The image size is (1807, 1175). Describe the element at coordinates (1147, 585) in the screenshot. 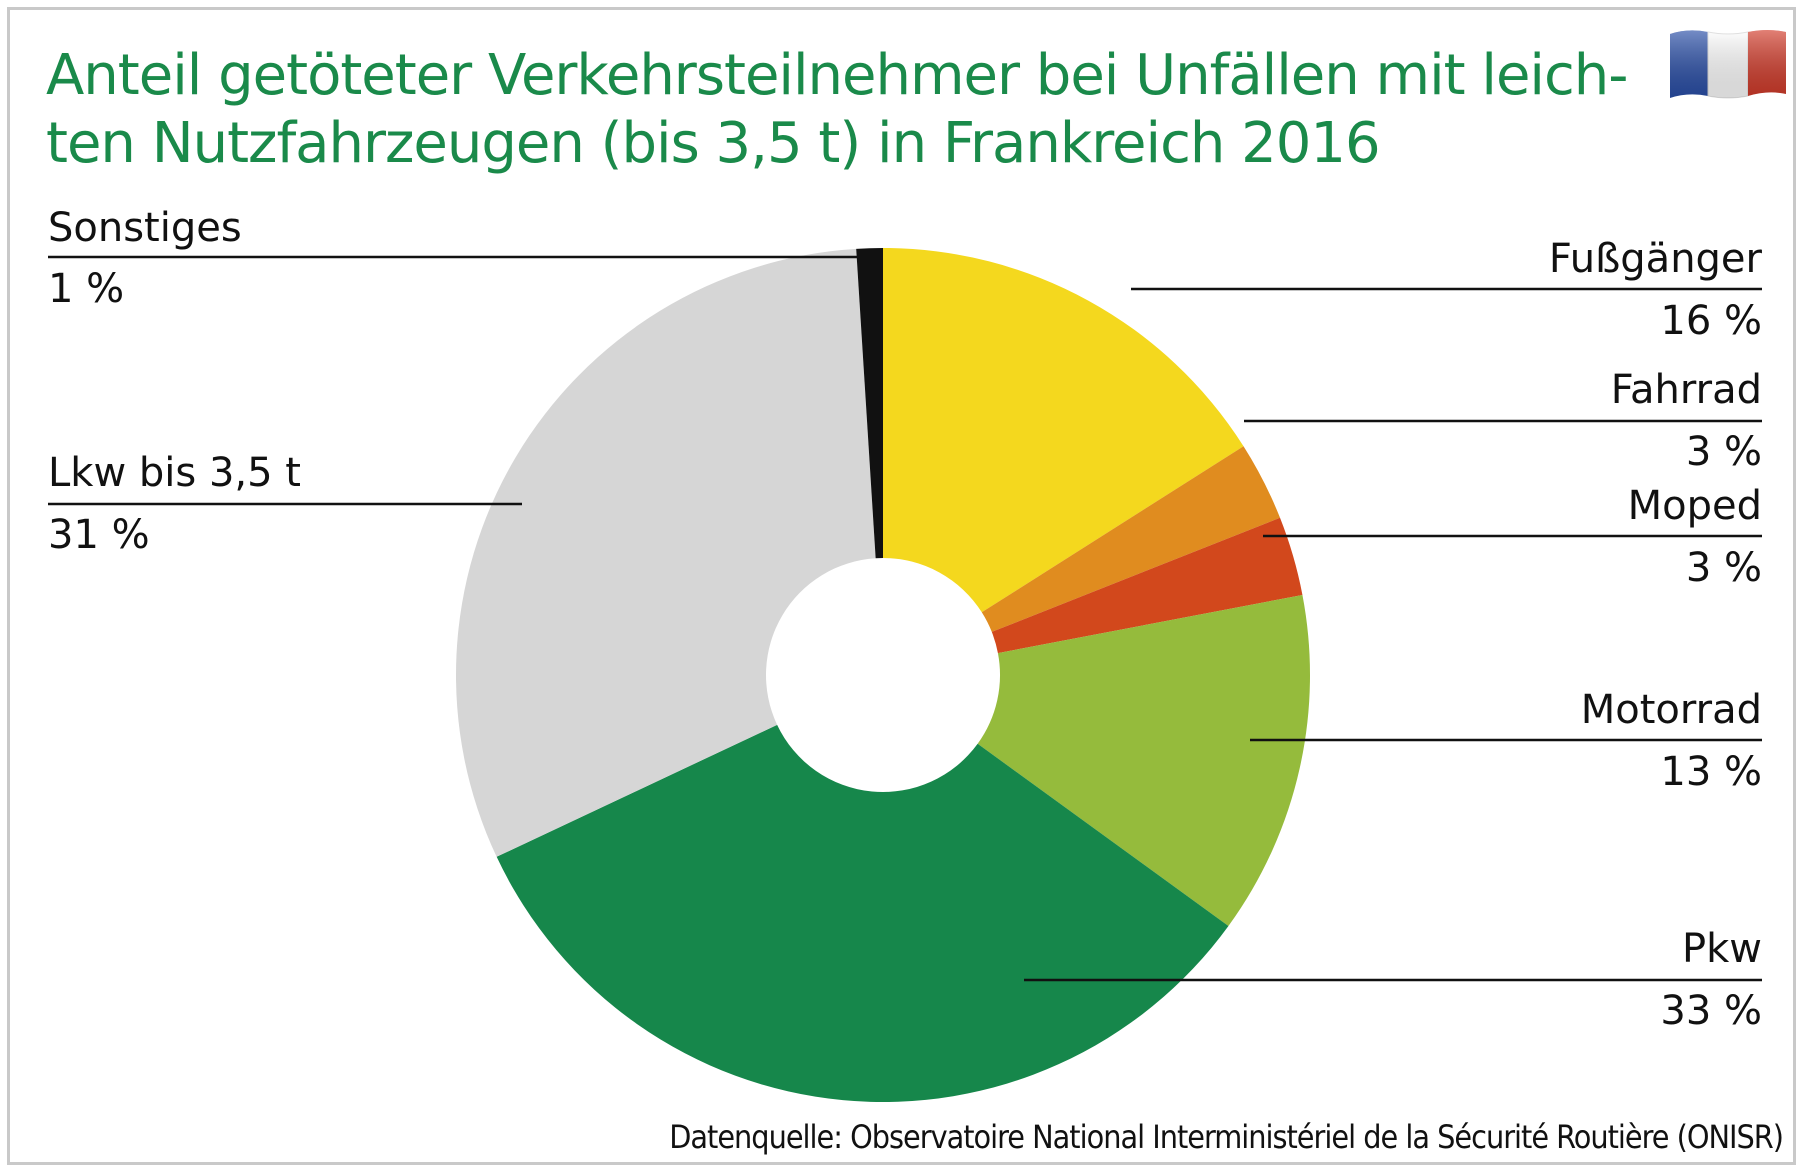

I see `pie-slice-moped` at that location.